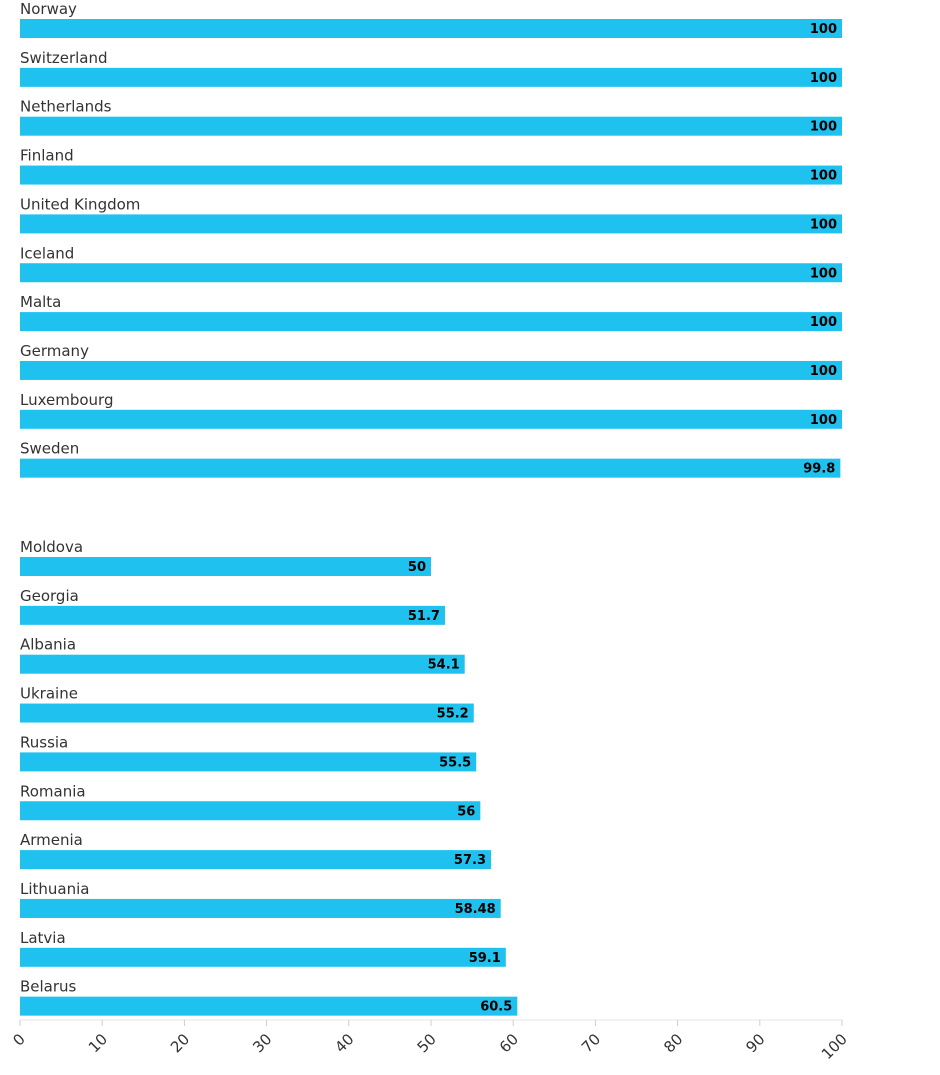 This screenshot has height=1075, width=940. What do you see at coordinates (475, 909) in the screenshot?
I see `value-label: 58.48` at bounding box center [475, 909].